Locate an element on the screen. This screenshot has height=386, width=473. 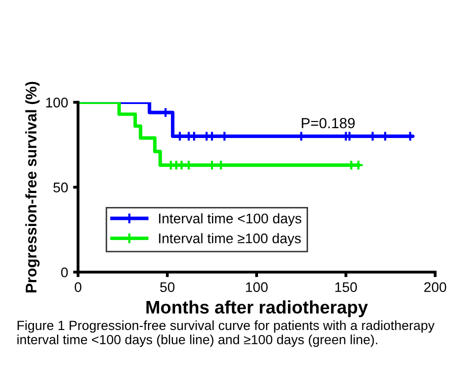
x-tick-label: 100 is located at coordinates (257, 287).